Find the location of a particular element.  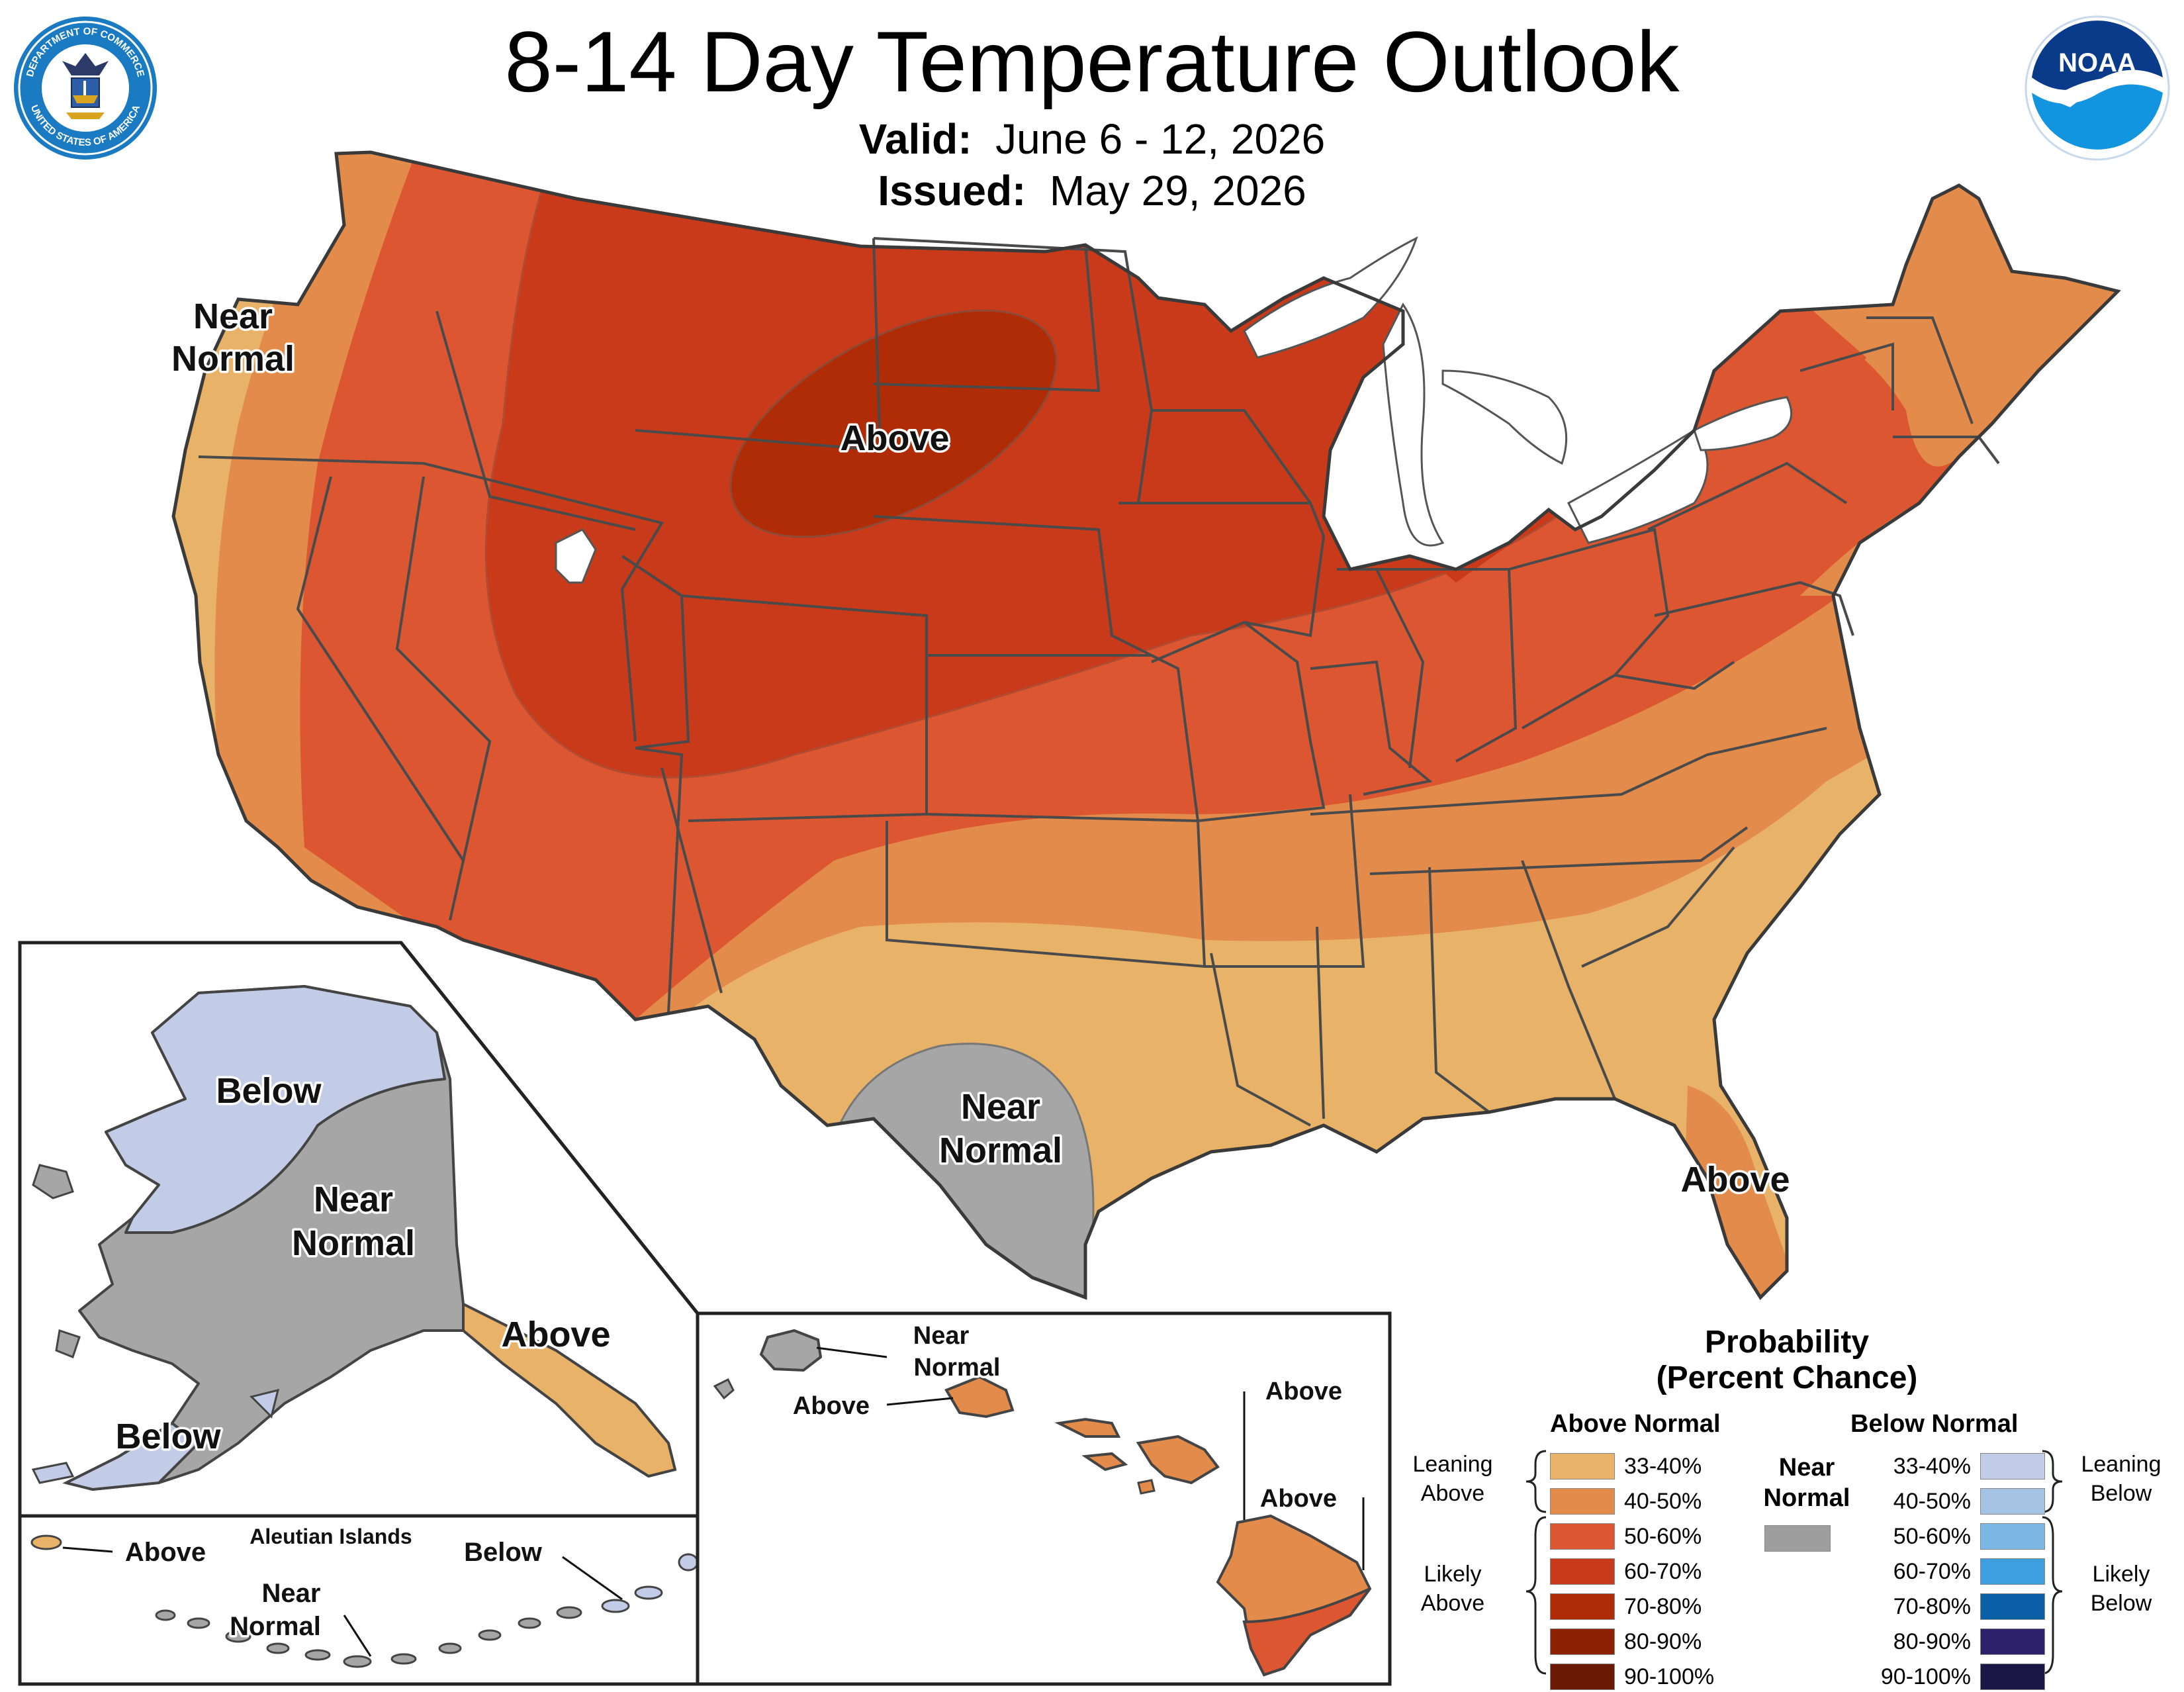

legend-below-label: 33-40% is located at coordinates (1932, 1466).